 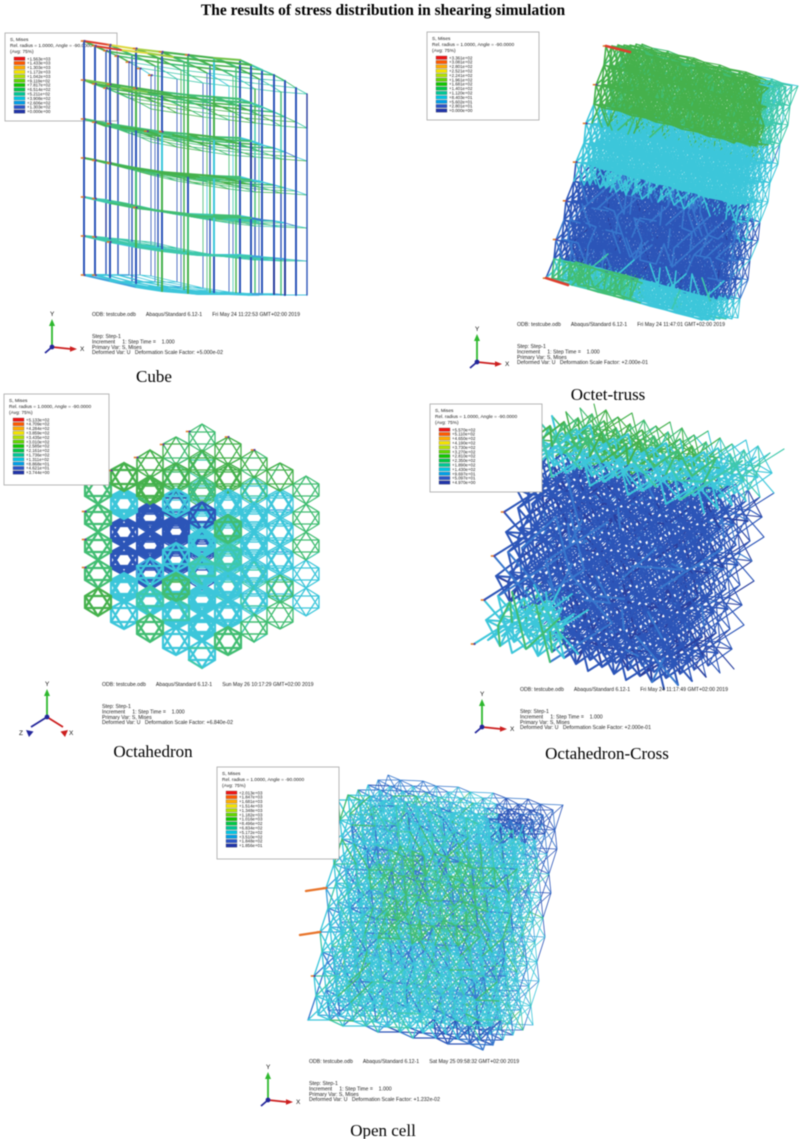 What do you see at coordinates (461, 71) in the screenshot?
I see `svg-text: +2.521e+02` at bounding box center [461, 71].